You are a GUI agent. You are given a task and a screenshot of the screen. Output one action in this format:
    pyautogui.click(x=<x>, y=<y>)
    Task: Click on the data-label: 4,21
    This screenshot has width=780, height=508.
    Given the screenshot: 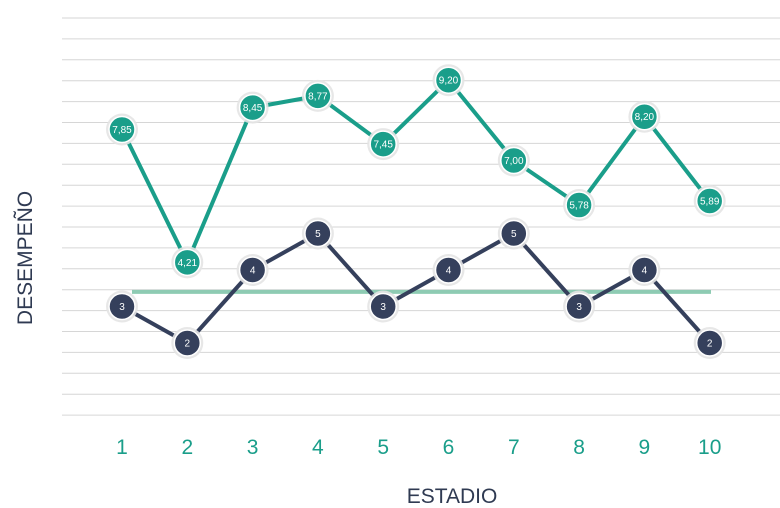 What is the action you would take?
    pyautogui.click(x=188, y=263)
    